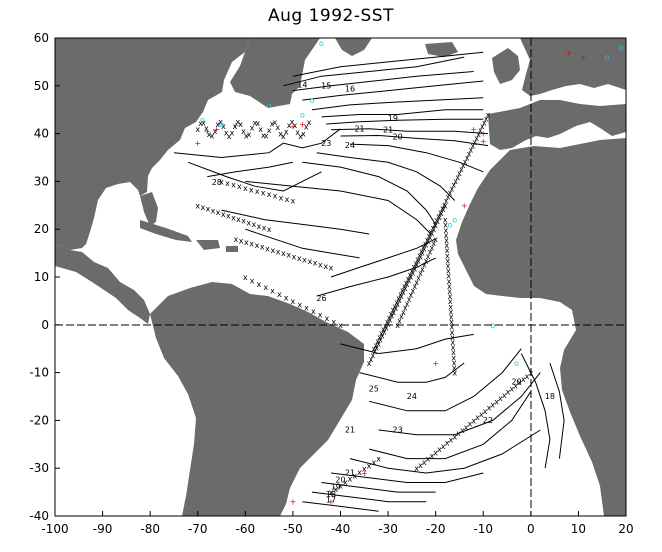 The width and height of the screenshot is (662, 552). What do you see at coordinates (331, 494) in the screenshot?
I see `contour-label: 18` at bounding box center [331, 494].